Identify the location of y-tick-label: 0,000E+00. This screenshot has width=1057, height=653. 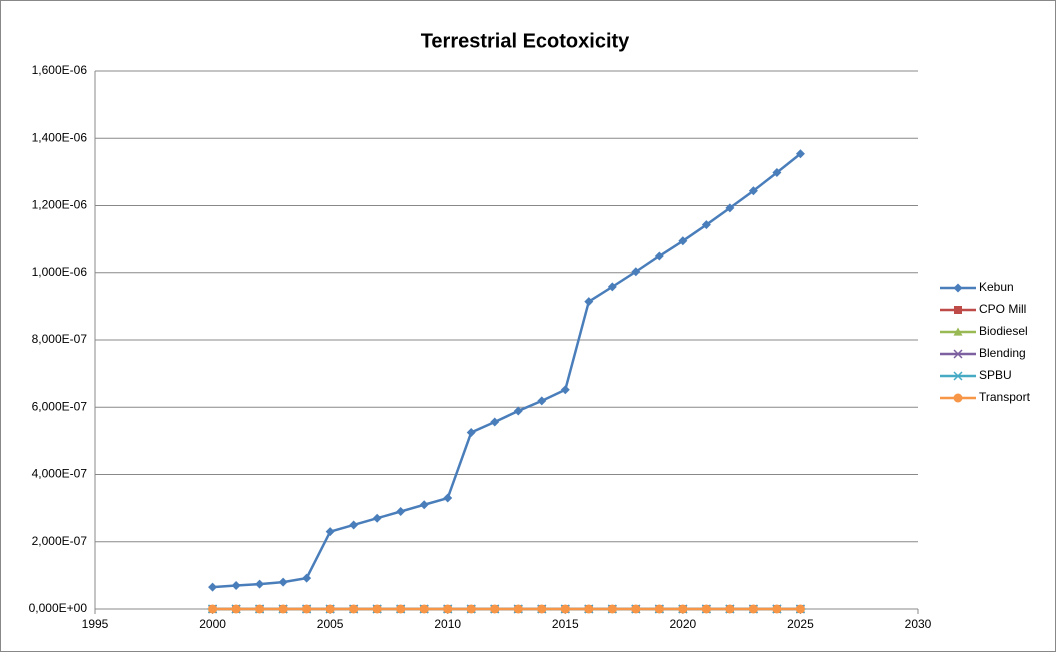
(58, 608).